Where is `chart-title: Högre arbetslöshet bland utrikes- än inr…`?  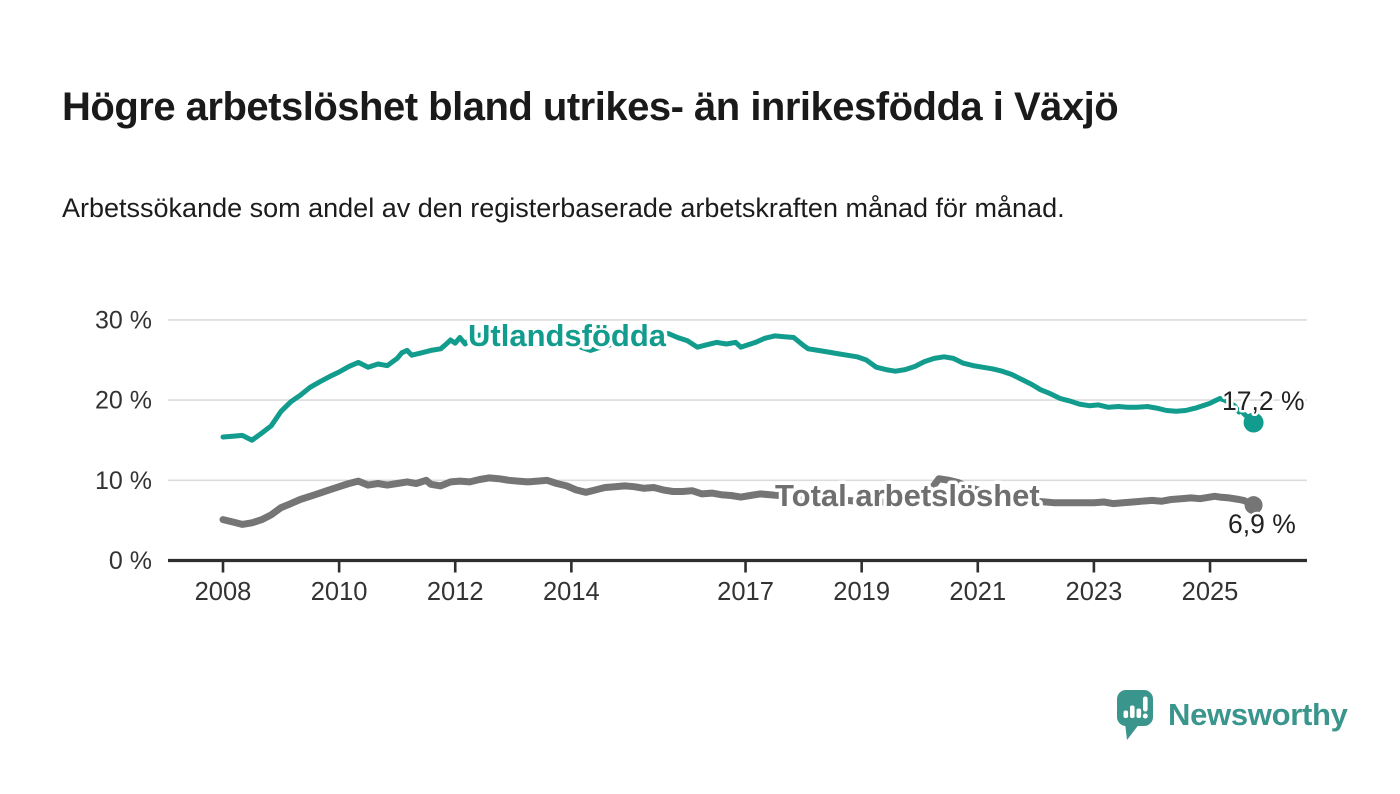 chart-title: Högre arbetslöshet bland utrikes- än inr… is located at coordinates (590, 106).